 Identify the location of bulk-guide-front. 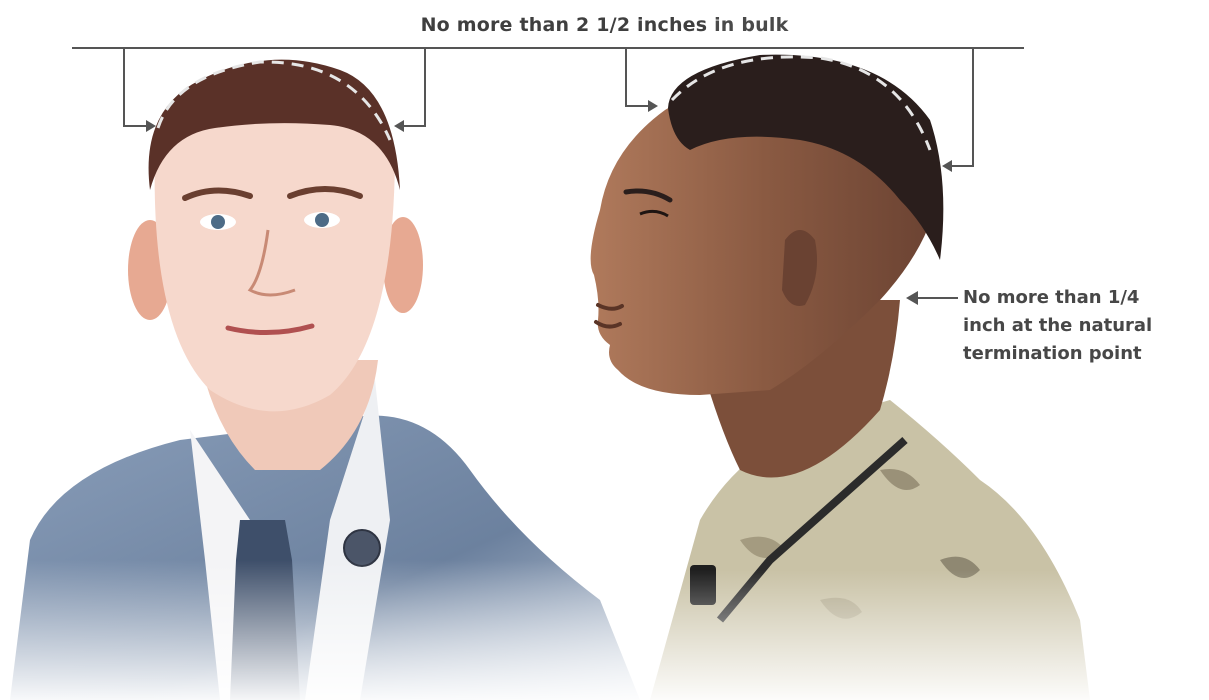
(274, 100).